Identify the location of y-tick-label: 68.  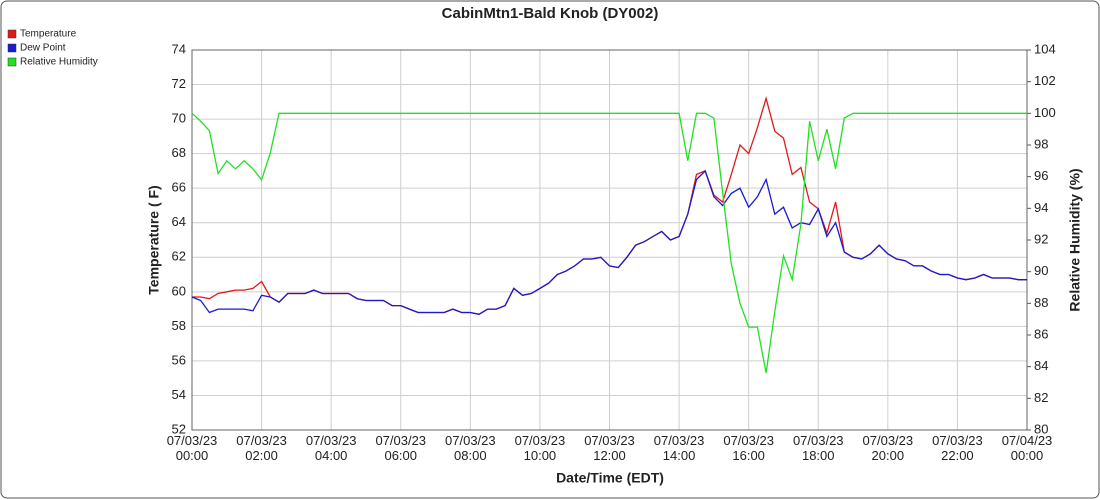
(179, 152).